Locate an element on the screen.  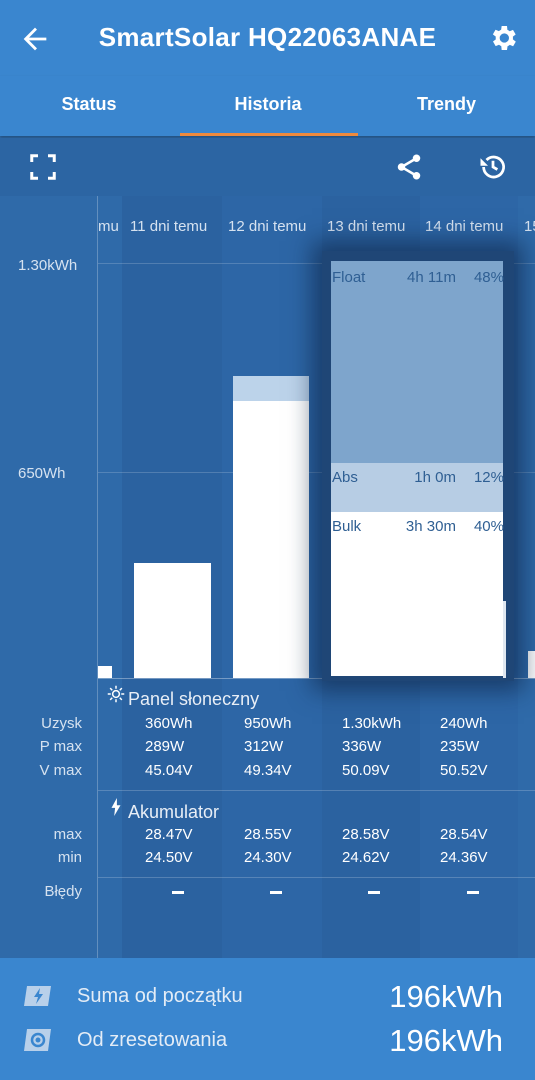
page-title: SmartSolar HQ22063ANAE is located at coordinates (267, 37).